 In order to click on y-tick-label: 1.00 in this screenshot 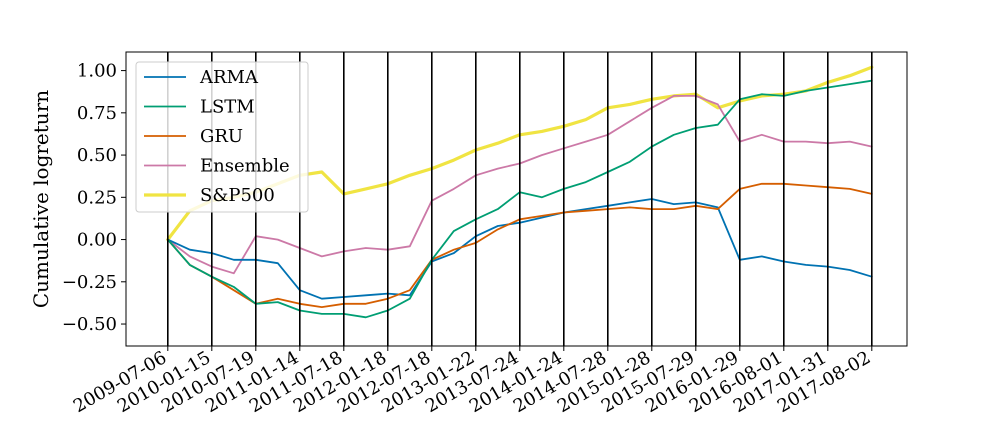, I will do `click(97, 71)`.